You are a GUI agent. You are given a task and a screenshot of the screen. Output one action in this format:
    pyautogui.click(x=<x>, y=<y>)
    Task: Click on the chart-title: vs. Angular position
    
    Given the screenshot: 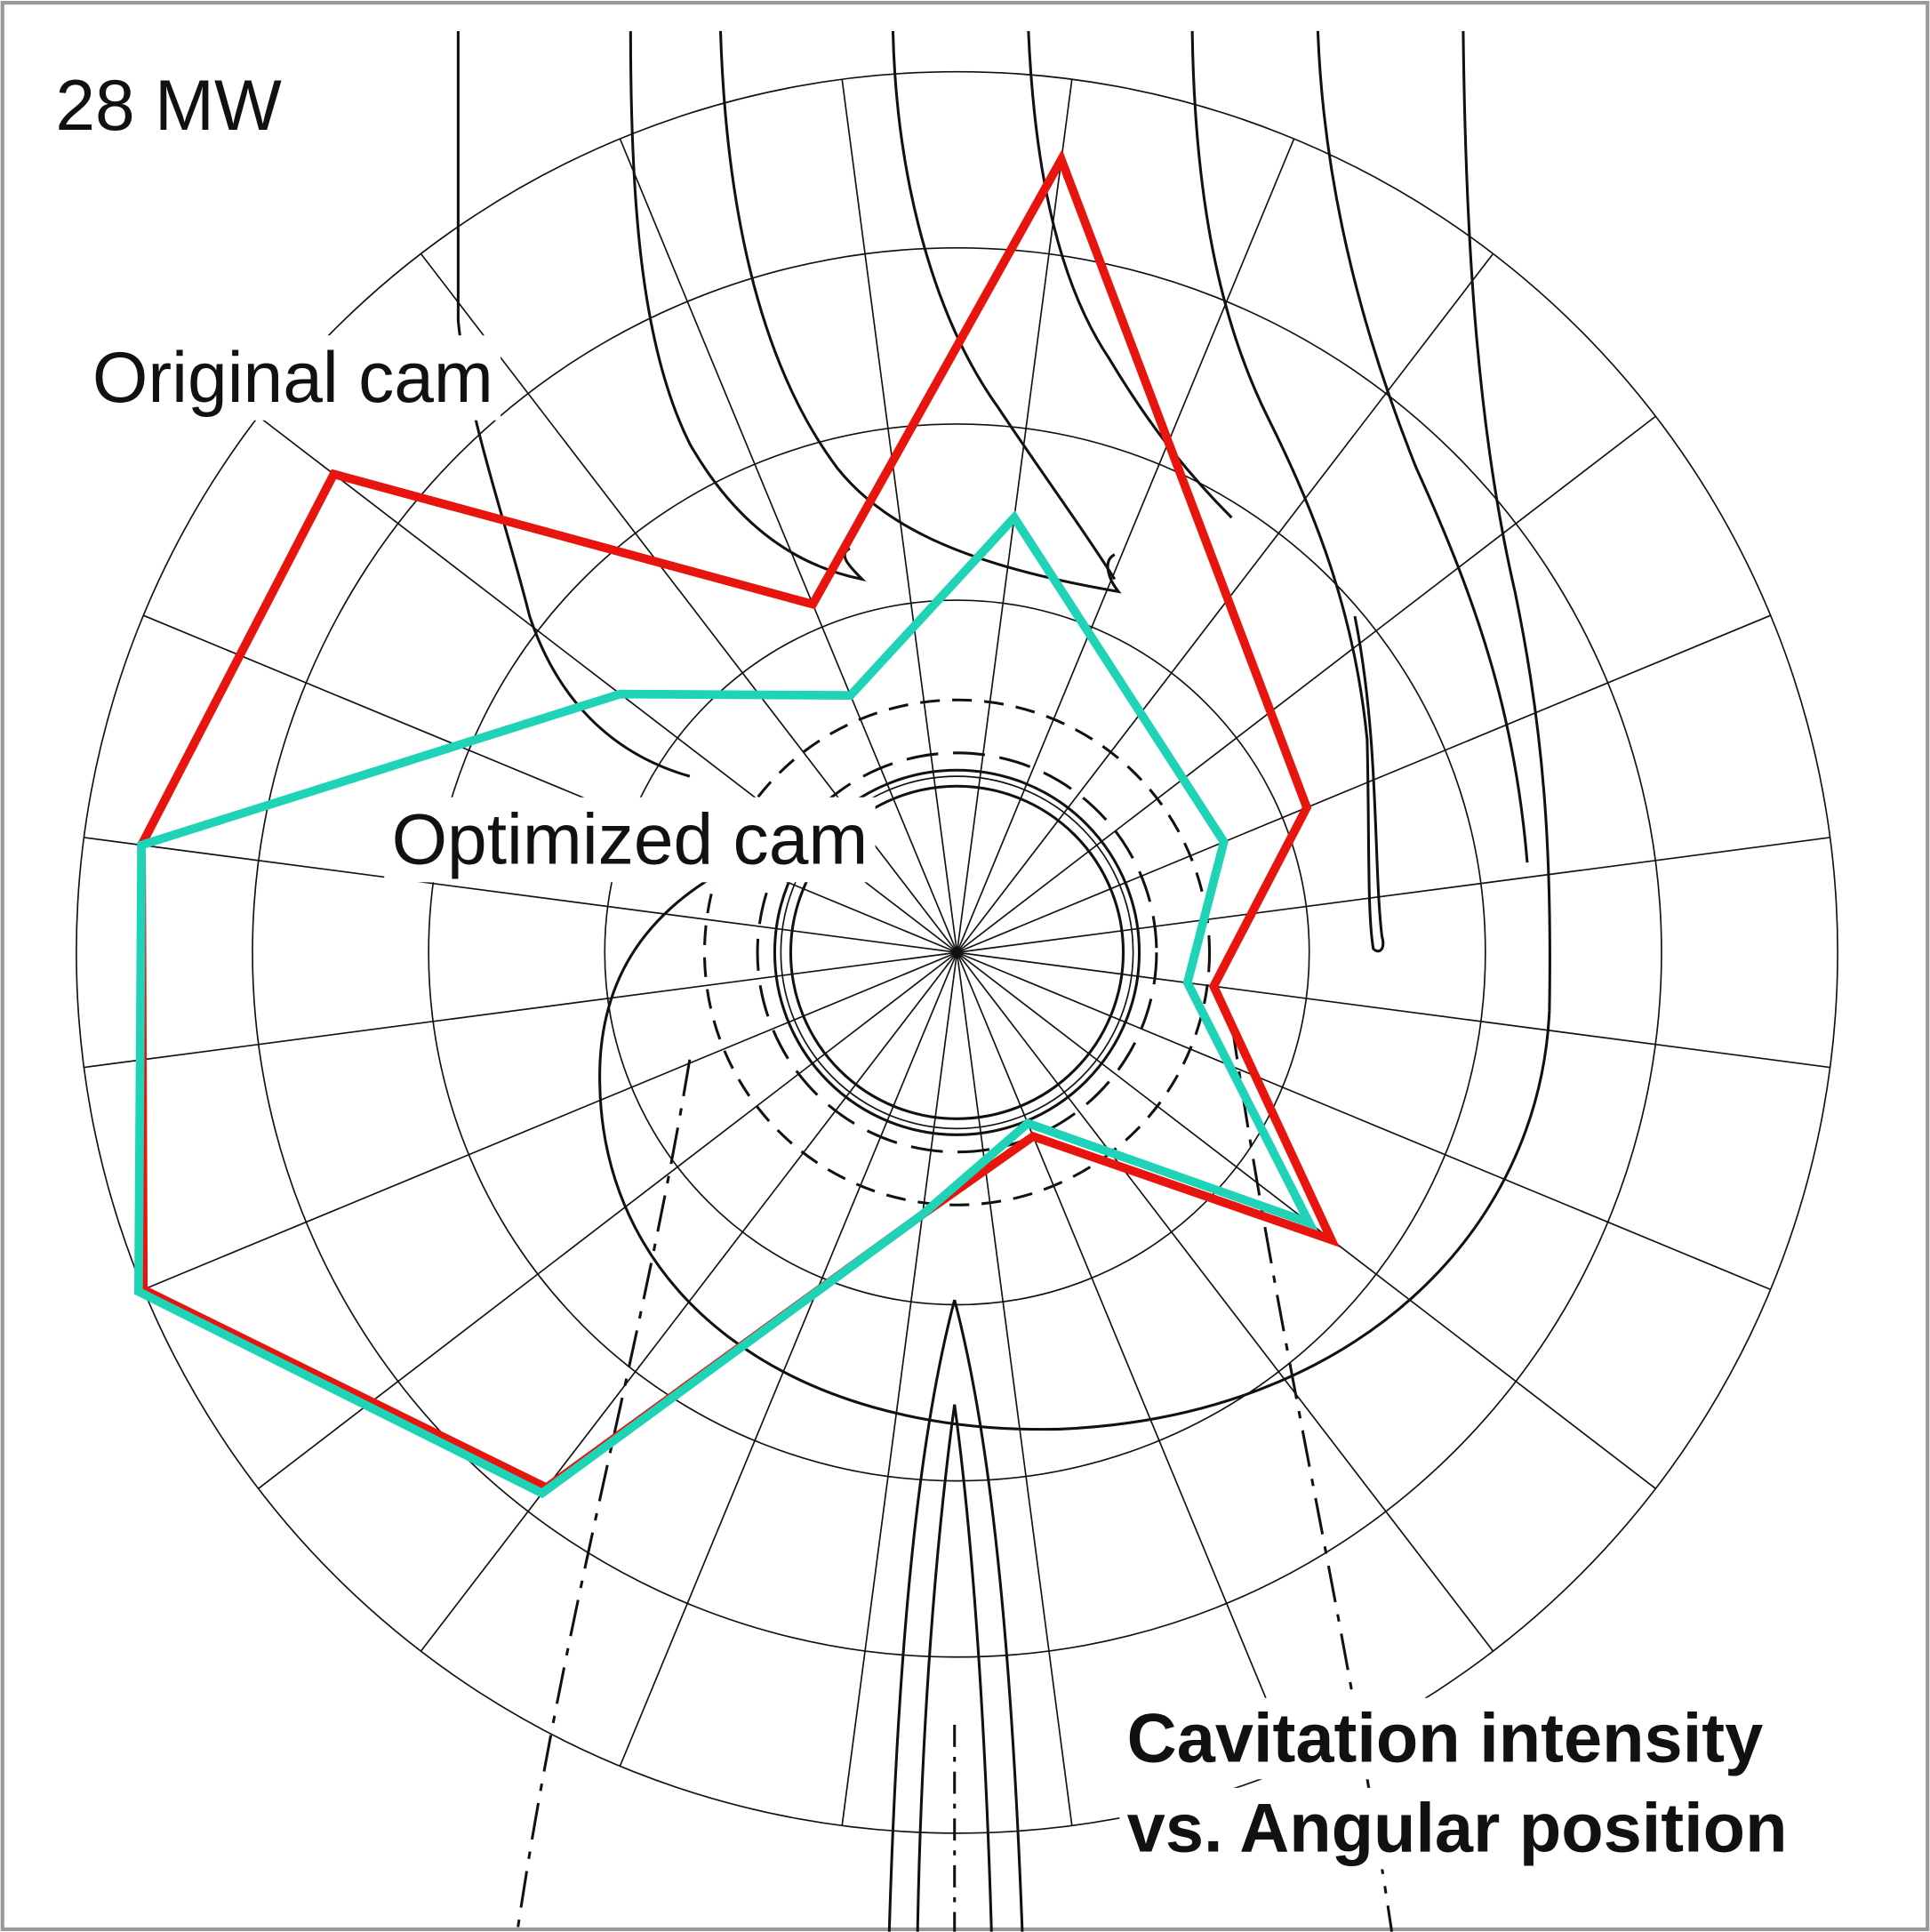 What is the action you would take?
    pyautogui.click(x=1457, y=1829)
    